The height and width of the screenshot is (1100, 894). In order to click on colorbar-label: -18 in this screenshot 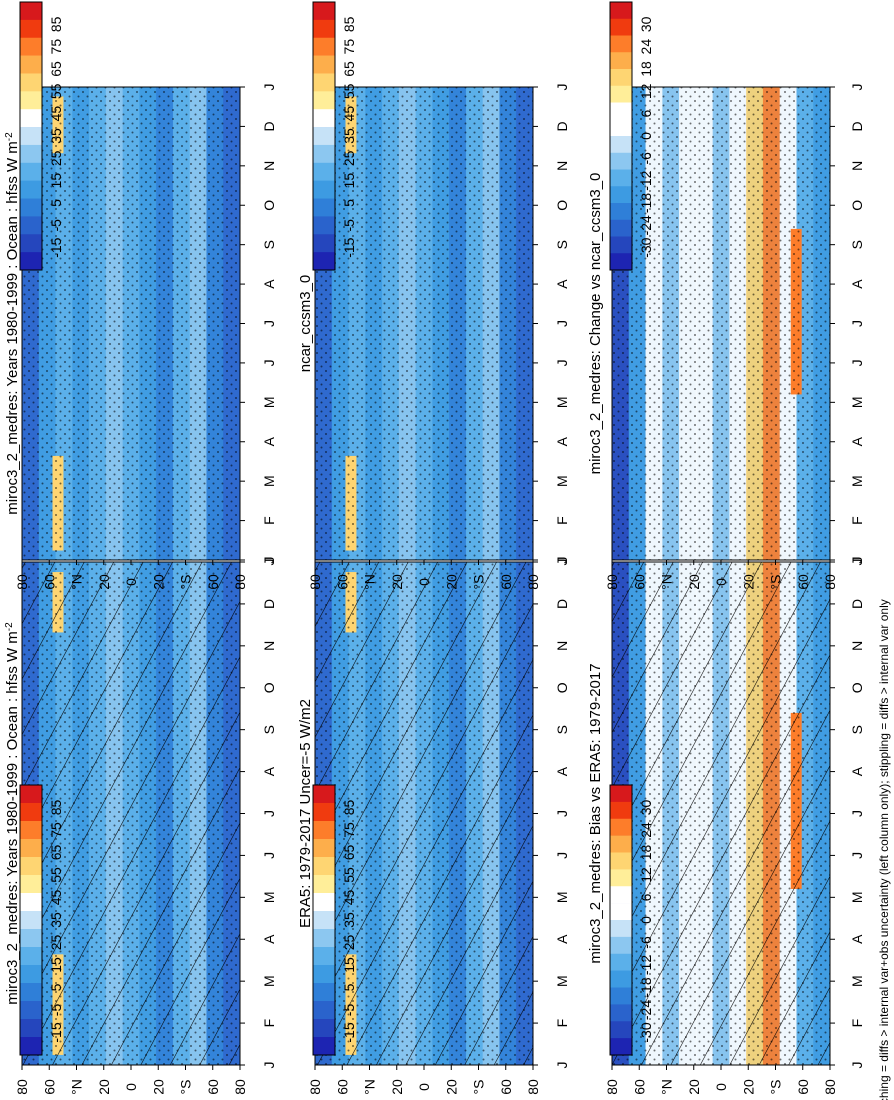, I will do `click(646, 987)`.